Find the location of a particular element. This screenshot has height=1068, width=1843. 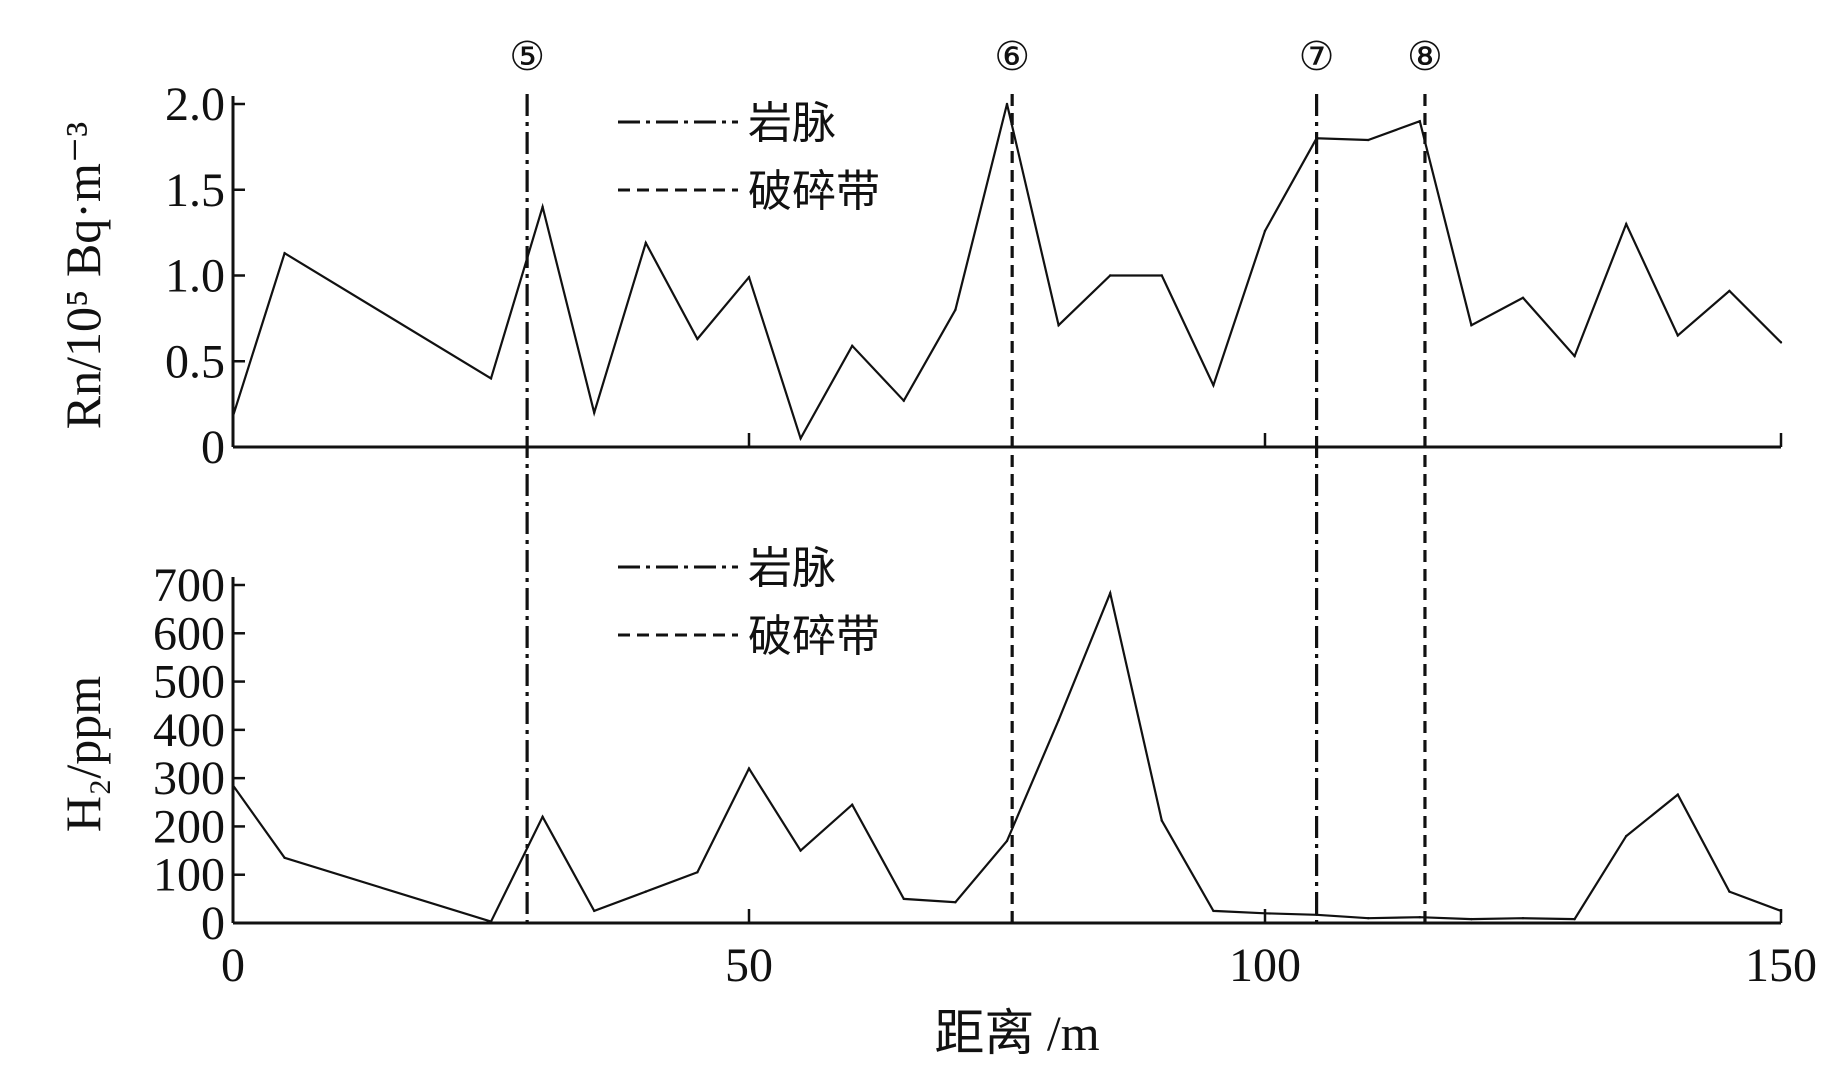

x-tick-label: 100 is located at coordinates (1265, 965).